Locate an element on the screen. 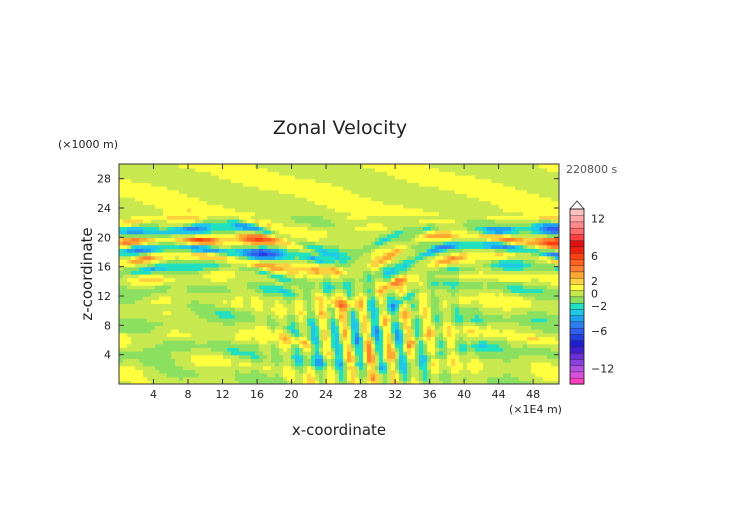 Image resolution: width=752 pixels, height=532 pixels. y-unit-label: (×1000 m) is located at coordinates (88, 144).